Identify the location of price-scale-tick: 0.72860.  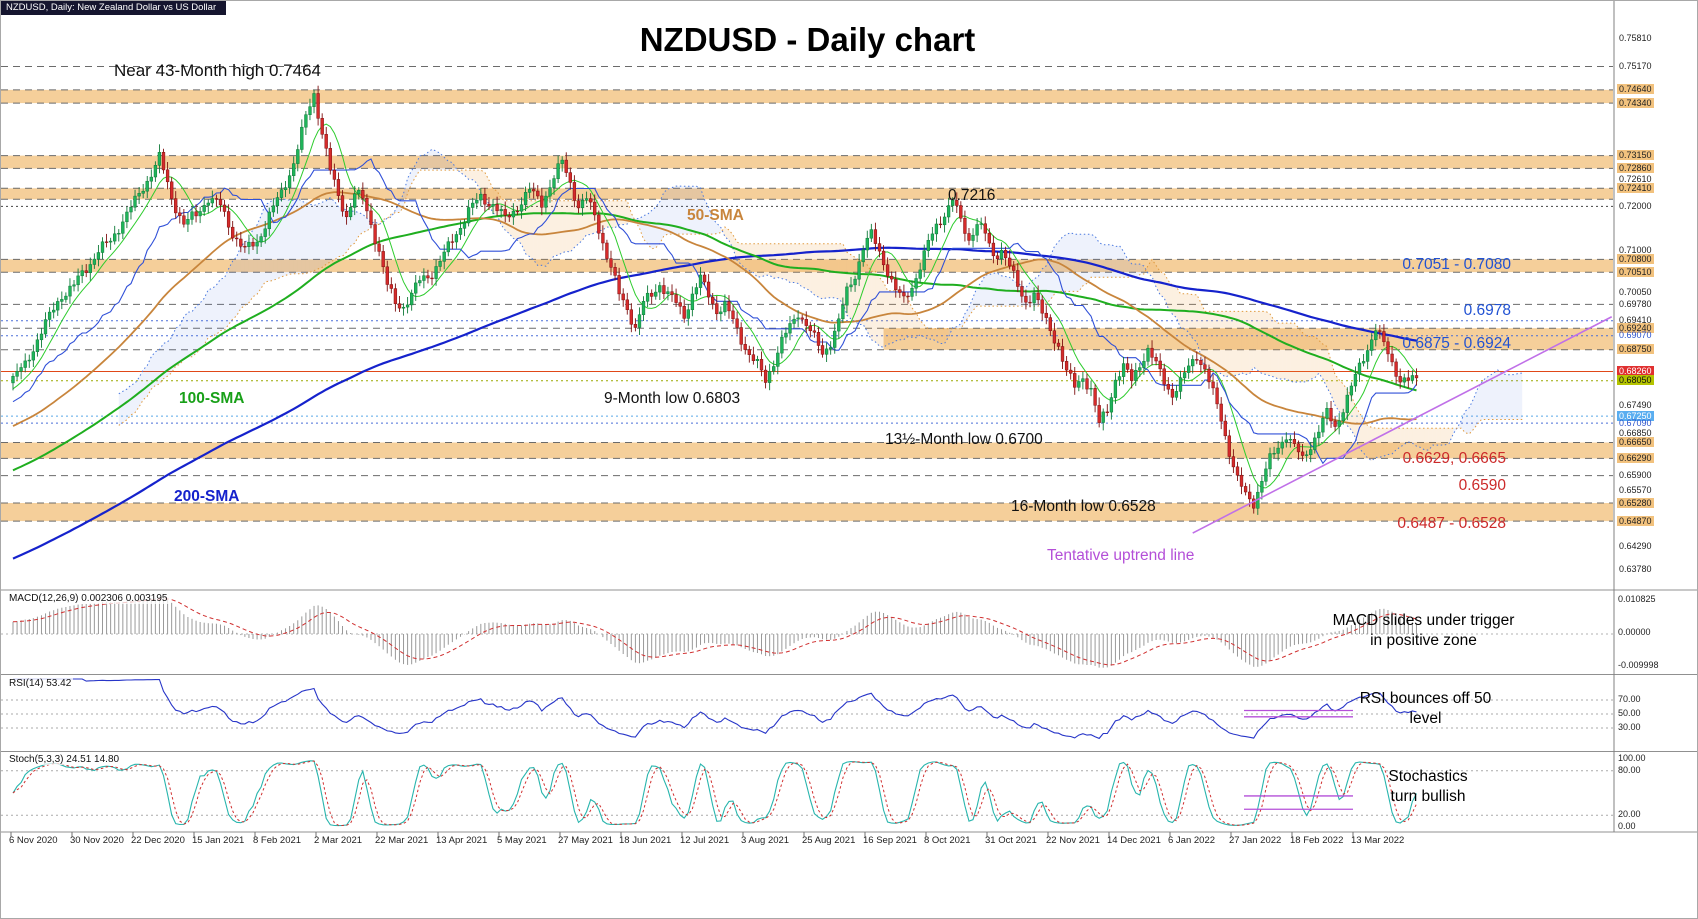
(1635, 167).